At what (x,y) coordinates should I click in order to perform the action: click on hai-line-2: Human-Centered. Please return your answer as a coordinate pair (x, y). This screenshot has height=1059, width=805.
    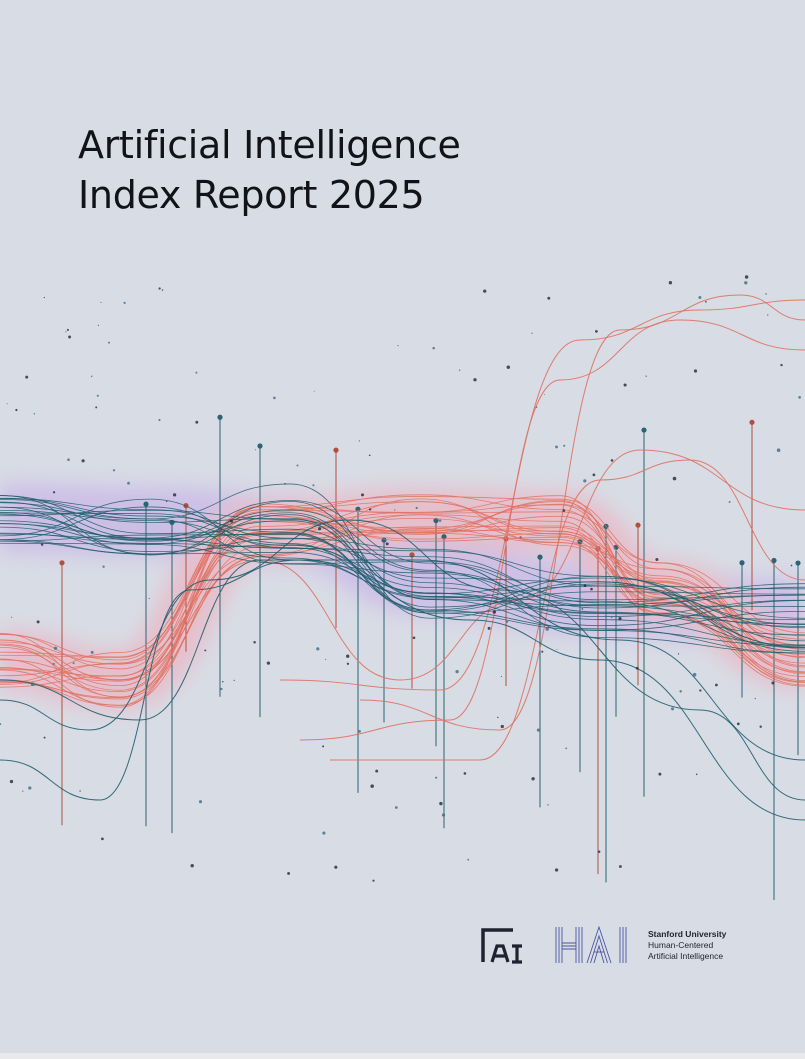
    Looking at the image, I should click on (681, 944).